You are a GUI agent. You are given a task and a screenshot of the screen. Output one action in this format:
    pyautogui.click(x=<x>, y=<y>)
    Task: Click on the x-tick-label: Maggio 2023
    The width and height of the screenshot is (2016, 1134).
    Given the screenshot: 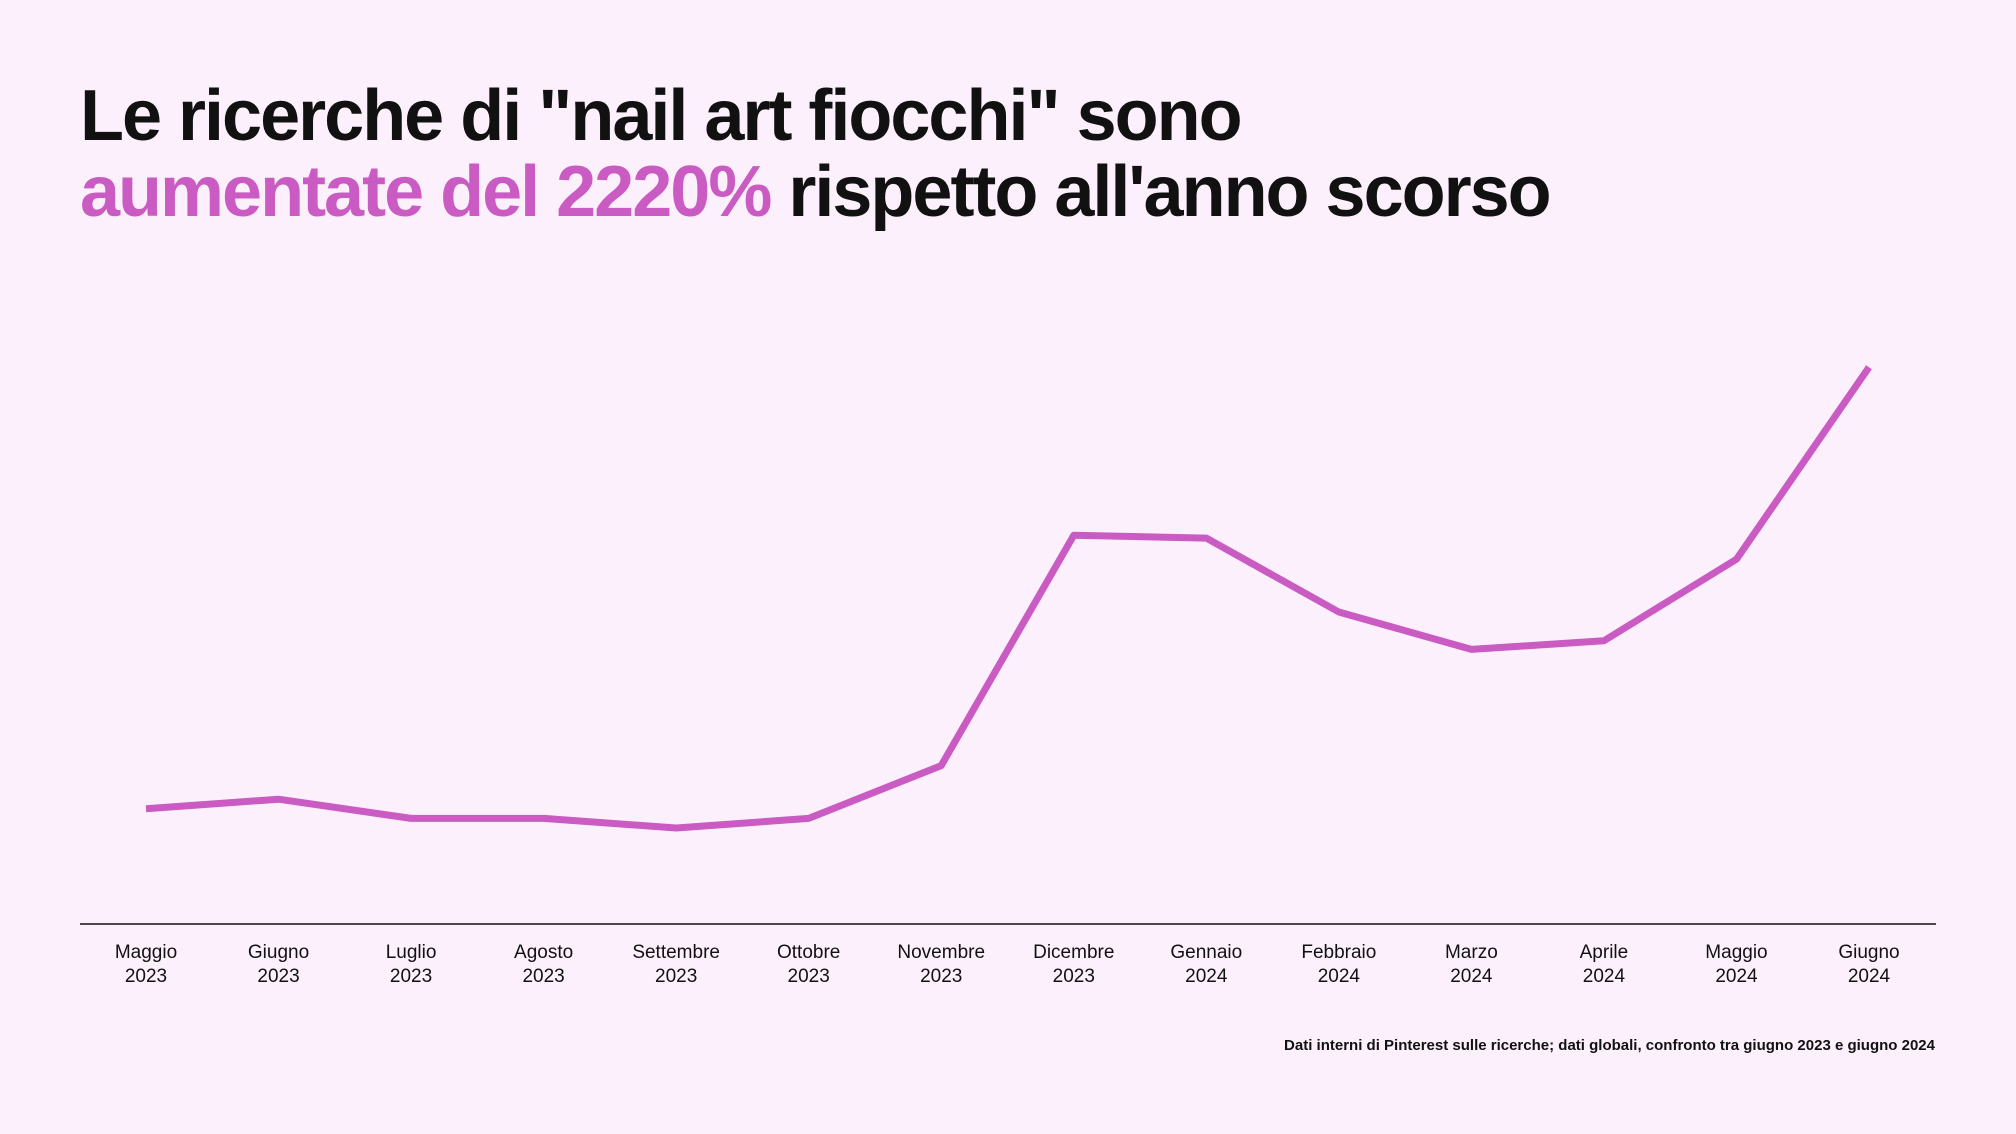 What is the action you would take?
    pyautogui.click(x=146, y=964)
    